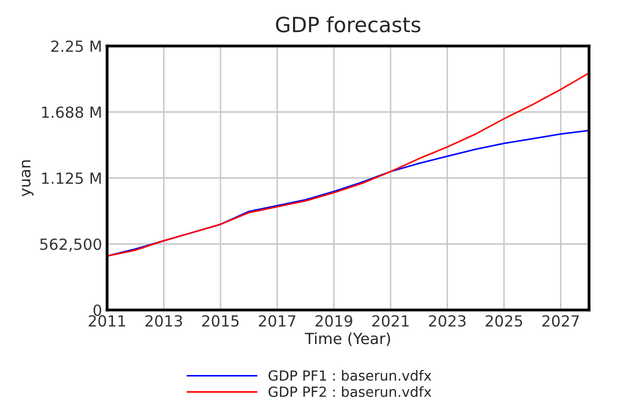 The height and width of the screenshot is (400, 630). What do you see at coordinates (163, 321) in the screenshot?
I see `x-tick-label: 2013` at bounding box center [163, 321].